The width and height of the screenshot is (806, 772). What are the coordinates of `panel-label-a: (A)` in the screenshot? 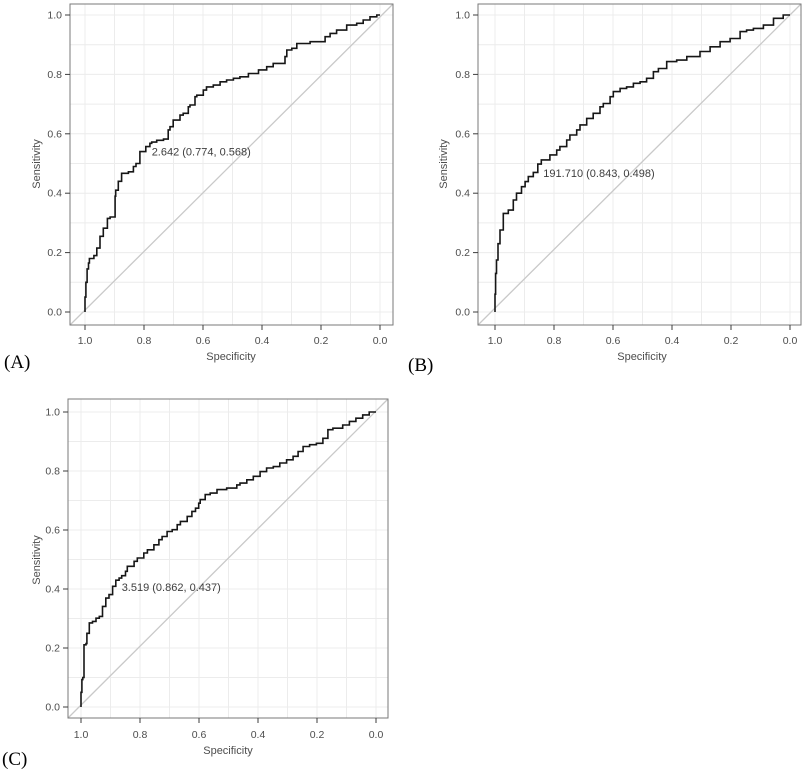 It's located at (17, 362).